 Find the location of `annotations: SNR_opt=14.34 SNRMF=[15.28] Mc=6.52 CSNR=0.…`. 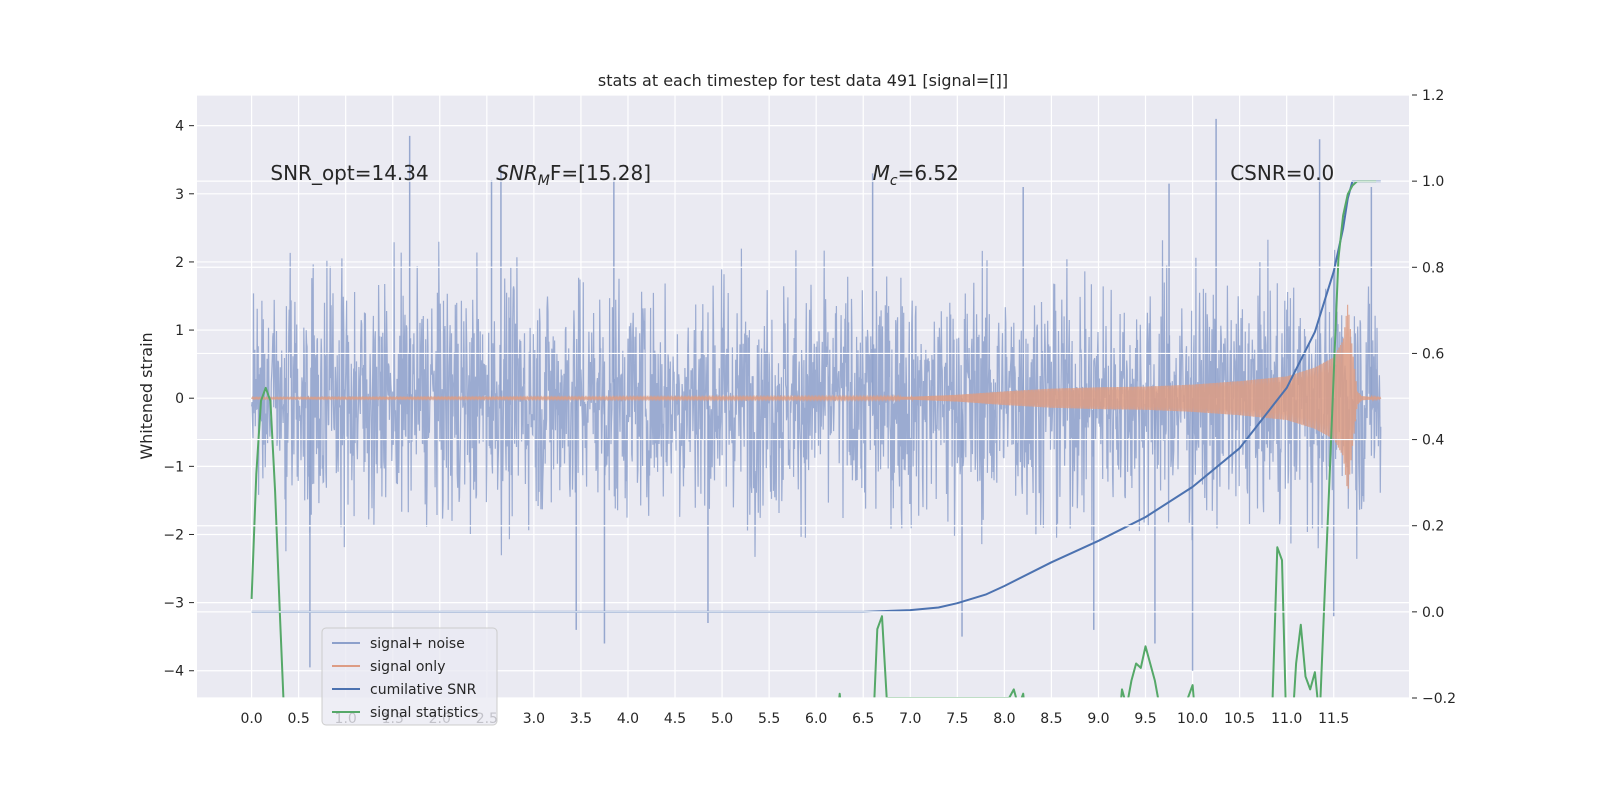

annotations: SNR_opt=14.34 SNRMF=[15.28] Mc=6.52 CSNR=0.… is located at coordinates (802, 175).